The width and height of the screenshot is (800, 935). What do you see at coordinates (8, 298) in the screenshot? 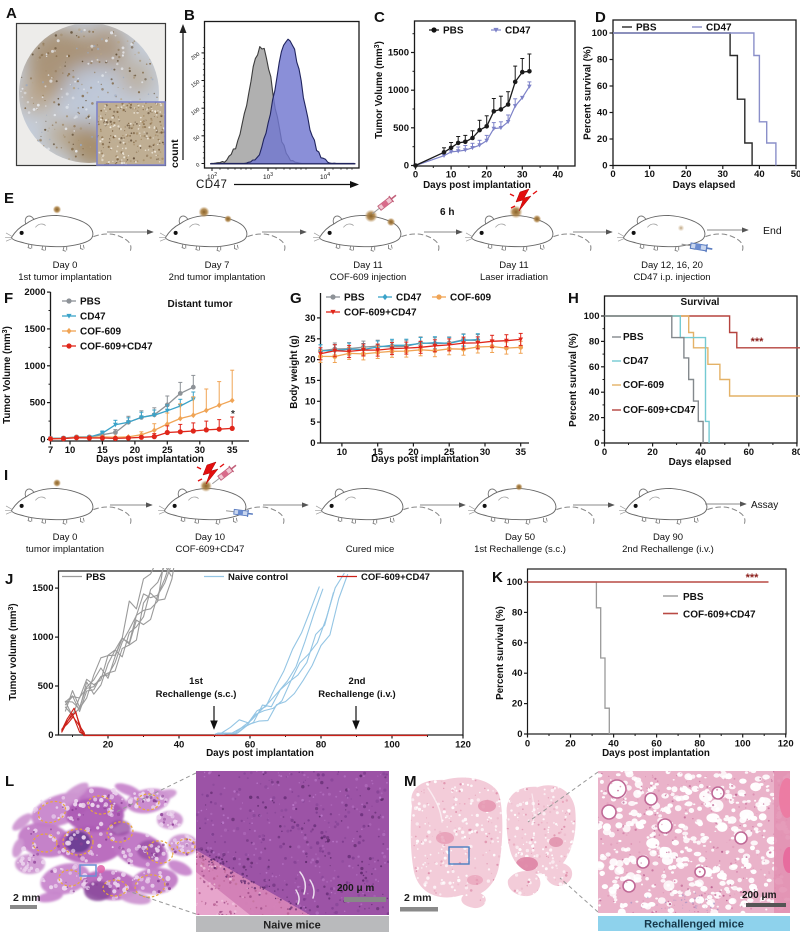
I see `svg-text: F` at bounding box center [8, 298].